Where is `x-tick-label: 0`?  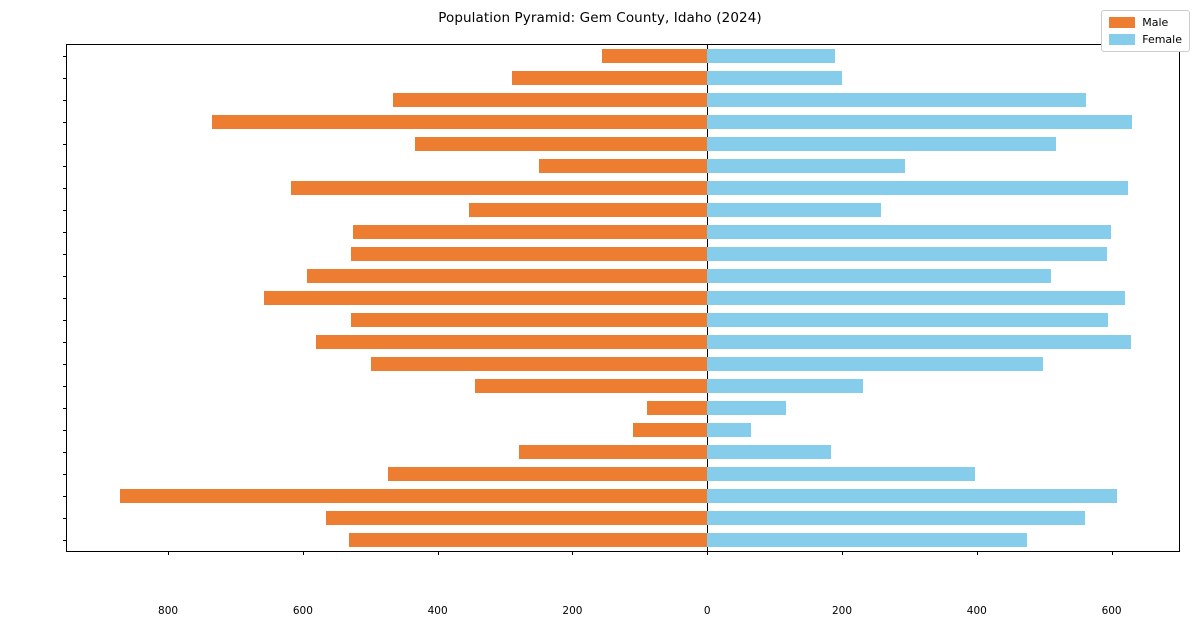
x-tick-label: 0 is located at coordinates (707, 611).